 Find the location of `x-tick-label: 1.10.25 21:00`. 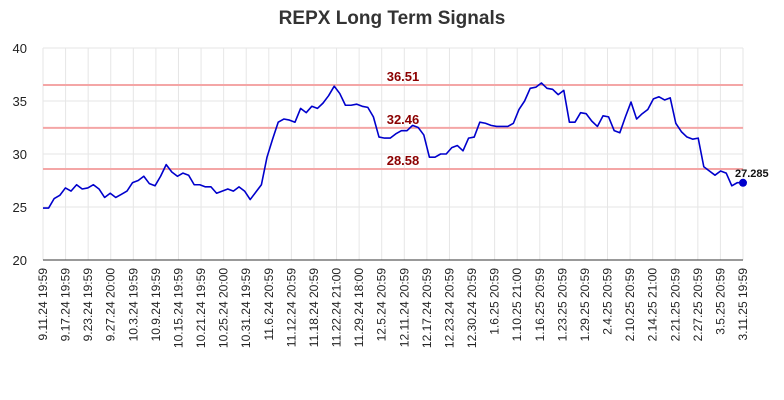

x-tick-label: 1.10.25 21:00 is located at coordinates (517, 305).